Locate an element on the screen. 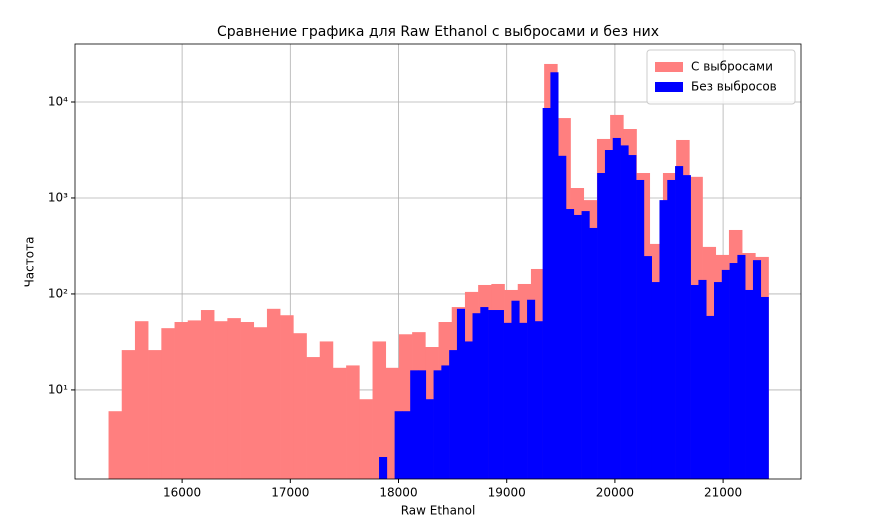 The width and height of the screenshot is (876, 527). legend-label: С выбросами is located at coordinates (732, 67).